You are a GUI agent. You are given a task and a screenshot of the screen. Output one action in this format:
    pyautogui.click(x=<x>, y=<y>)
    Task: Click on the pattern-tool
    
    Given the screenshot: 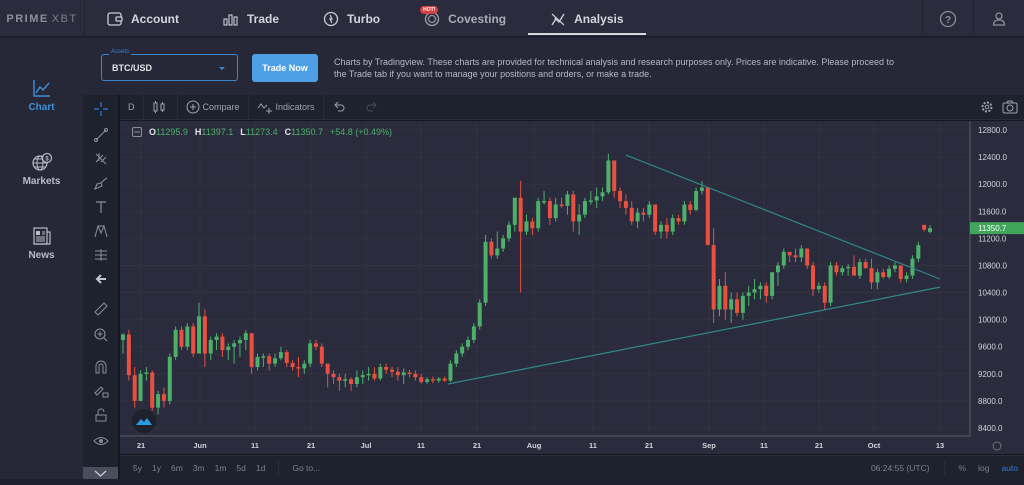 What is the action you would take?
    pyautogui.click(x=101, y=231)
    